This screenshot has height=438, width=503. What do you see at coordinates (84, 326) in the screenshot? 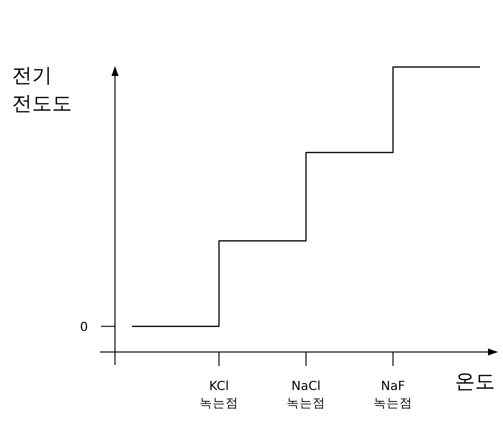
I see `text: 0` at bounding box center [84, 326].